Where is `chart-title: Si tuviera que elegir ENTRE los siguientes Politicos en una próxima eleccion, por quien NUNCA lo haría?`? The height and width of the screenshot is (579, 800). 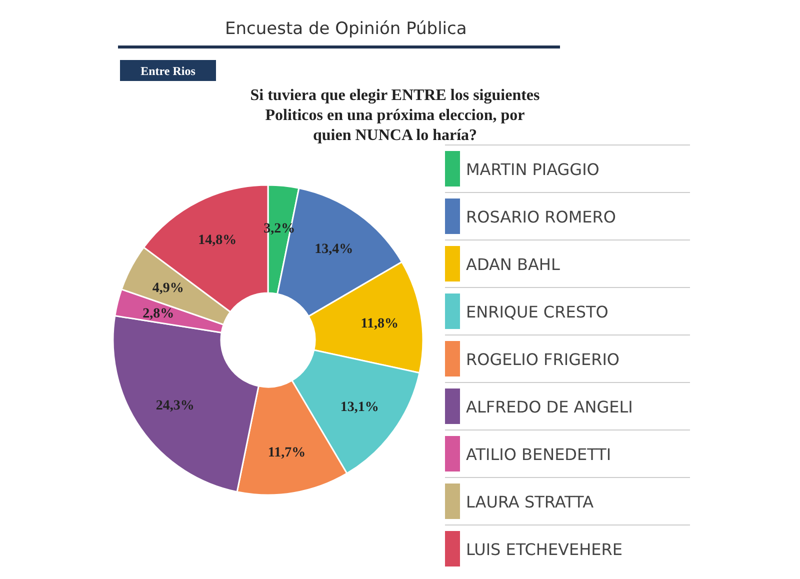
chart-title: Si tuviera que elegir ENTRE los siguientes Politicos en una próxima eleccion, por quien NUNCA lo haría? is located at coordinates (395, 115).